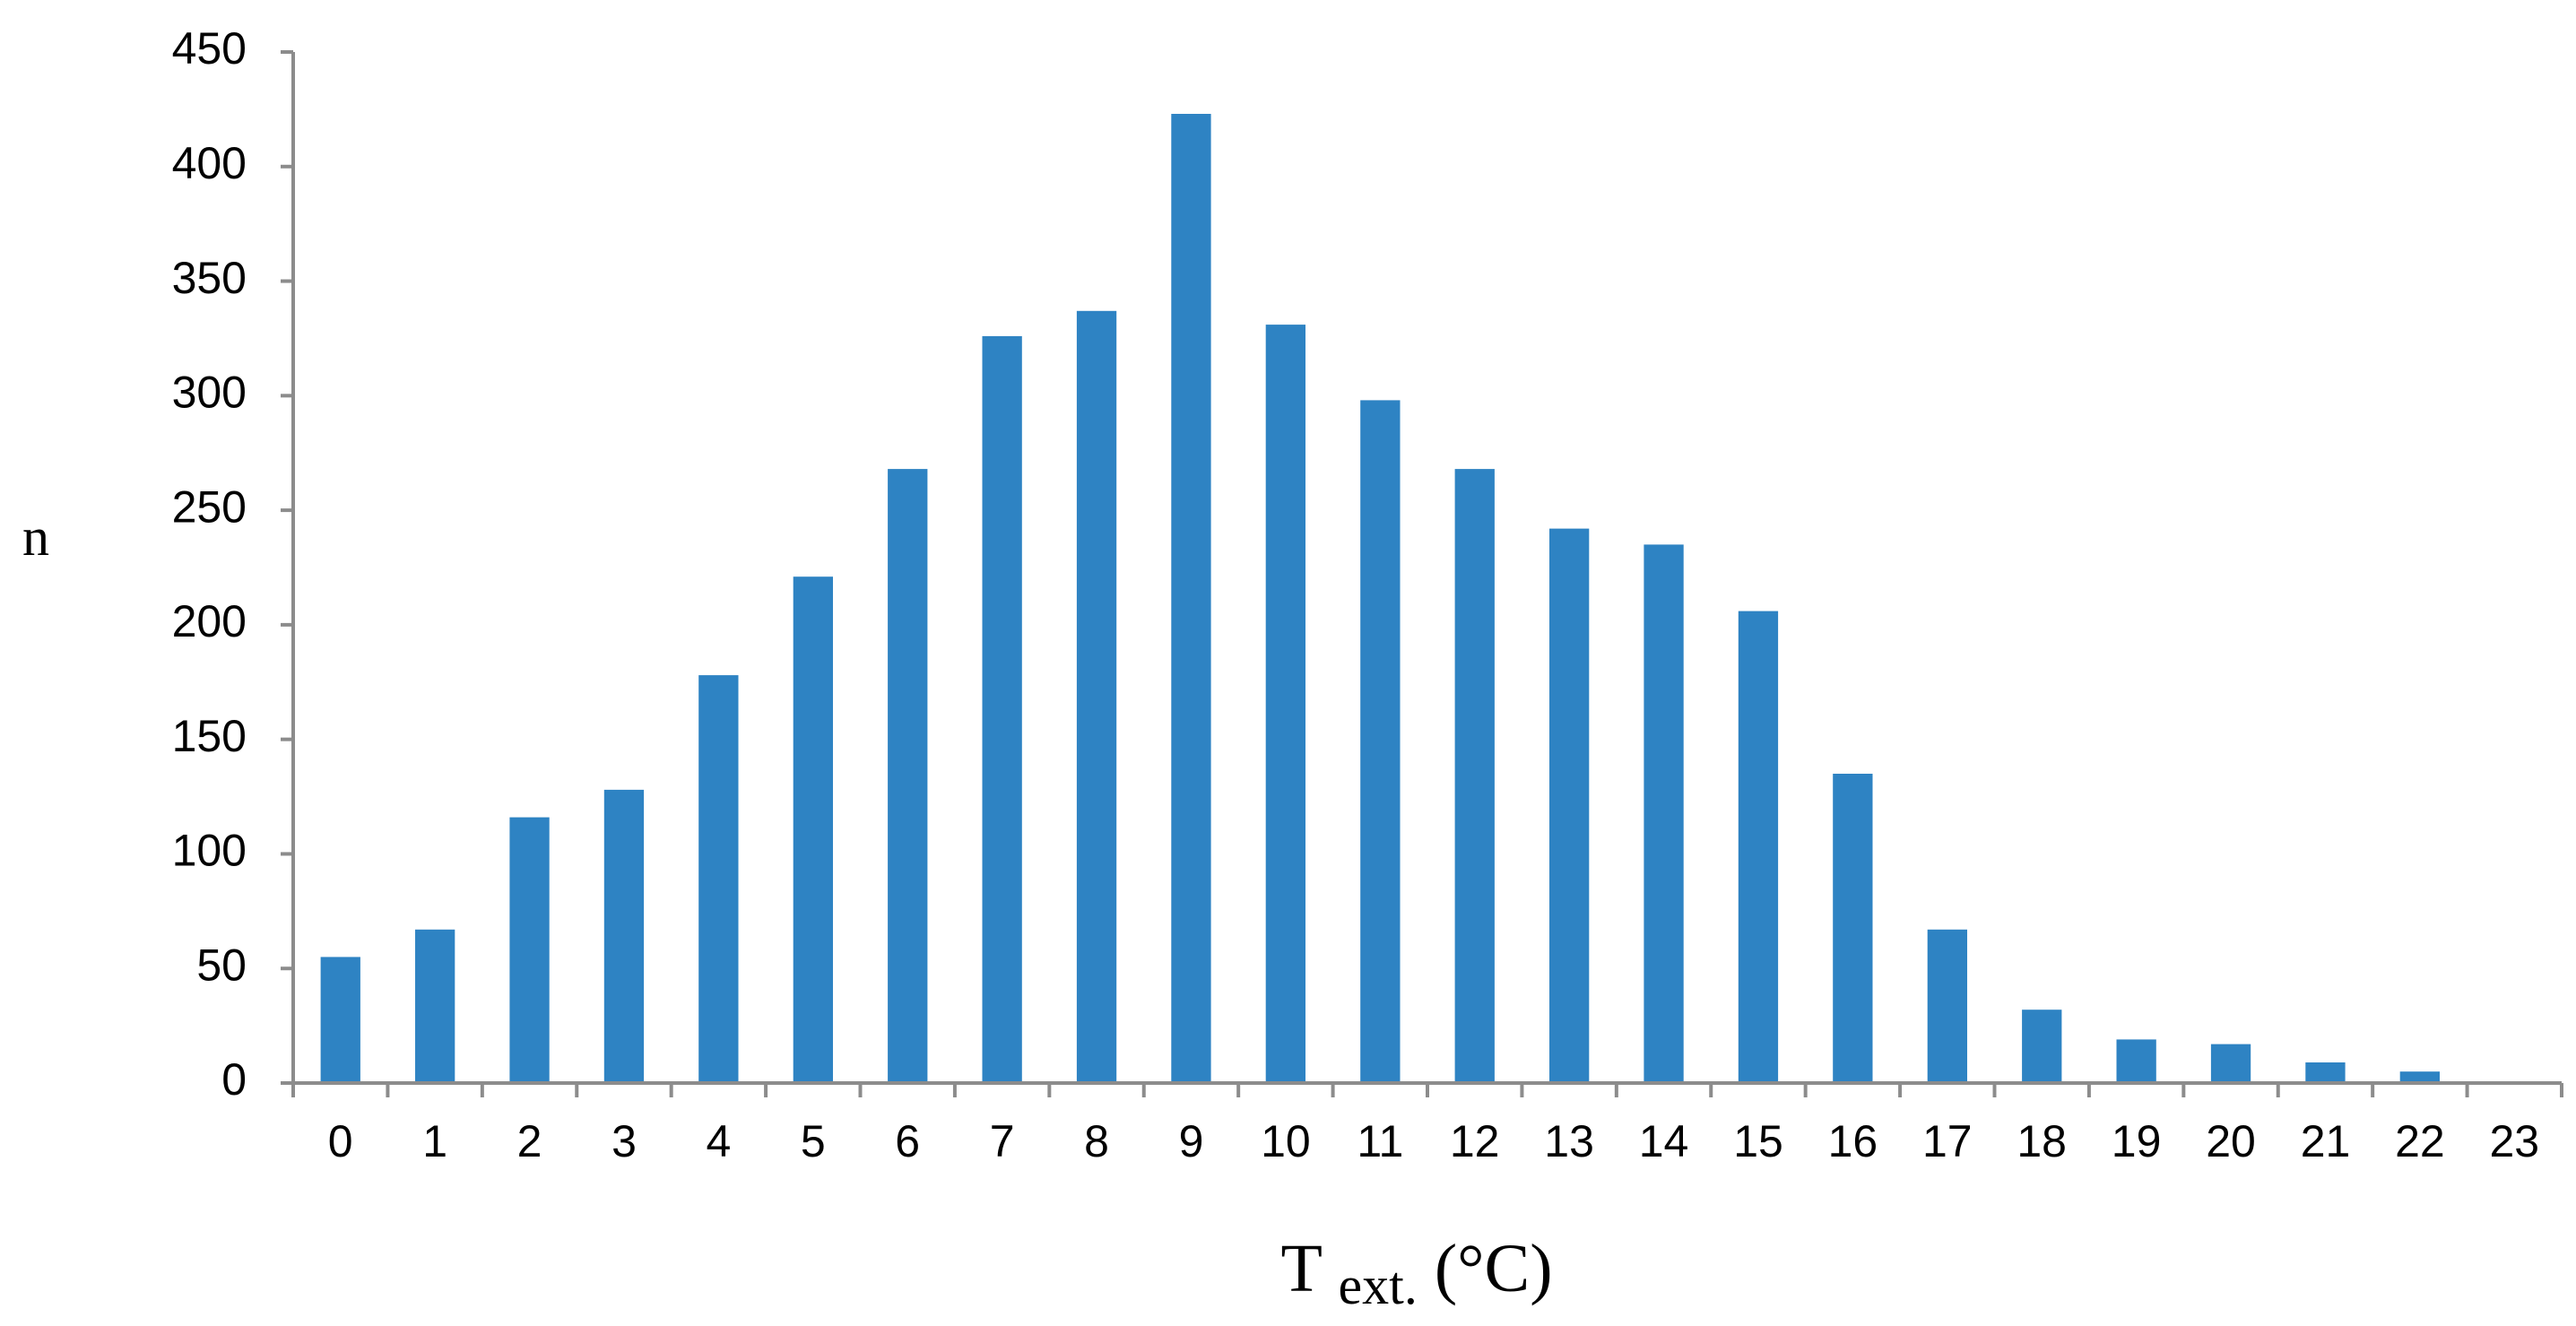 The height and width of the screenshot is (1326, 2576). I want to click on x-tick-label: 17, so click(1947, 1141).